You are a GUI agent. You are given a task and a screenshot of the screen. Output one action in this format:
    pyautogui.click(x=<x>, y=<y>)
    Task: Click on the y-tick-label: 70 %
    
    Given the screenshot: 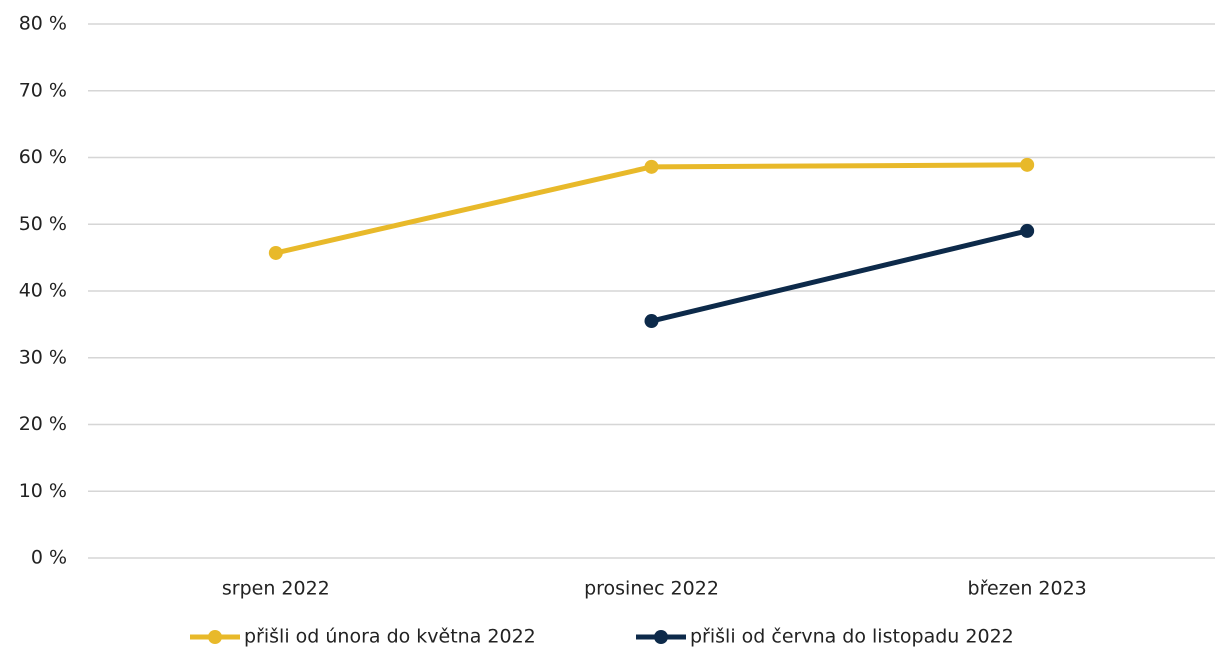 What is the action you would take?
    pyautogui.click(x=43, y=90)
    